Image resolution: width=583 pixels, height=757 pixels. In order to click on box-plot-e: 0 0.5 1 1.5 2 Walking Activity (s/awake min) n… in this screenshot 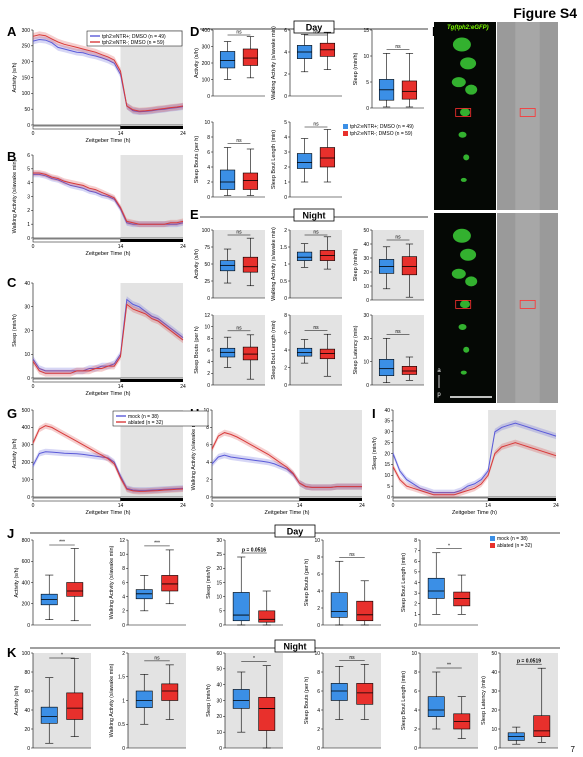, I will do `click(306, 264)`.